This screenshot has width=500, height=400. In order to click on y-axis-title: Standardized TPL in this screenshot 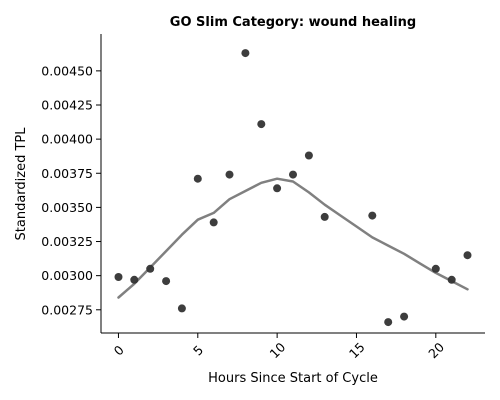, I will do `click(21, 184)`.